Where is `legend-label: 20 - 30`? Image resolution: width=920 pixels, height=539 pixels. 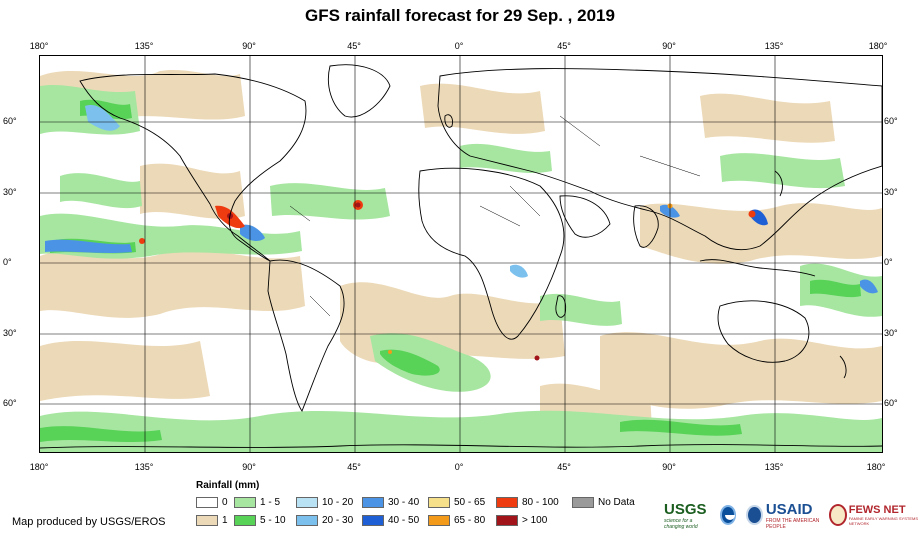 legend-label: 20 - 30 is located at coordinates (338, 520).